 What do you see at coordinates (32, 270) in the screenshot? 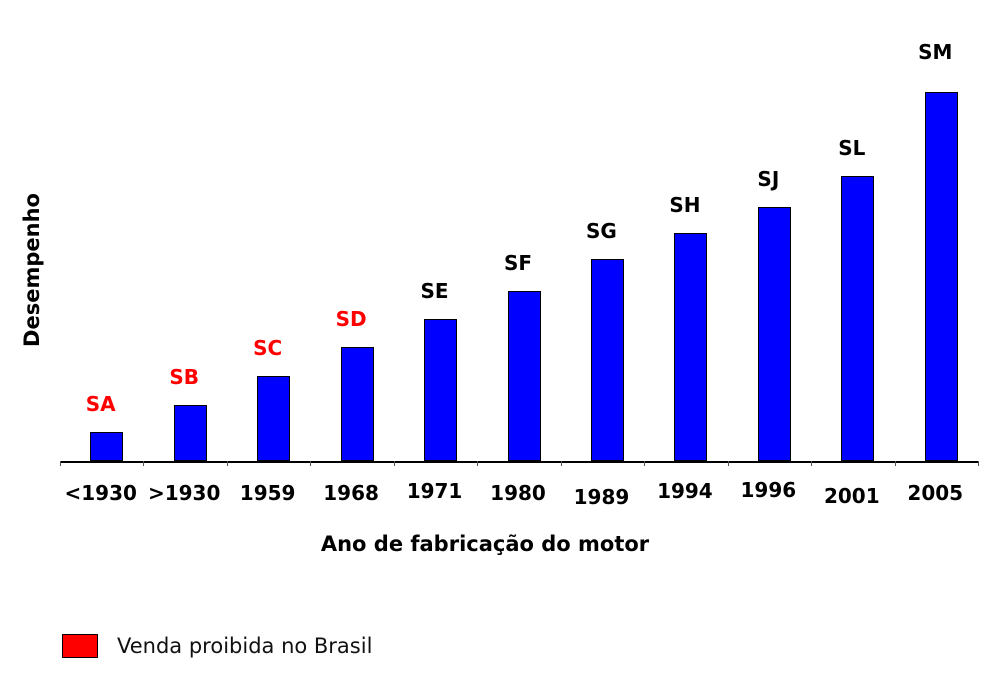
I see `y-axis-label: Desempenho` at bounding box center [32, 270].